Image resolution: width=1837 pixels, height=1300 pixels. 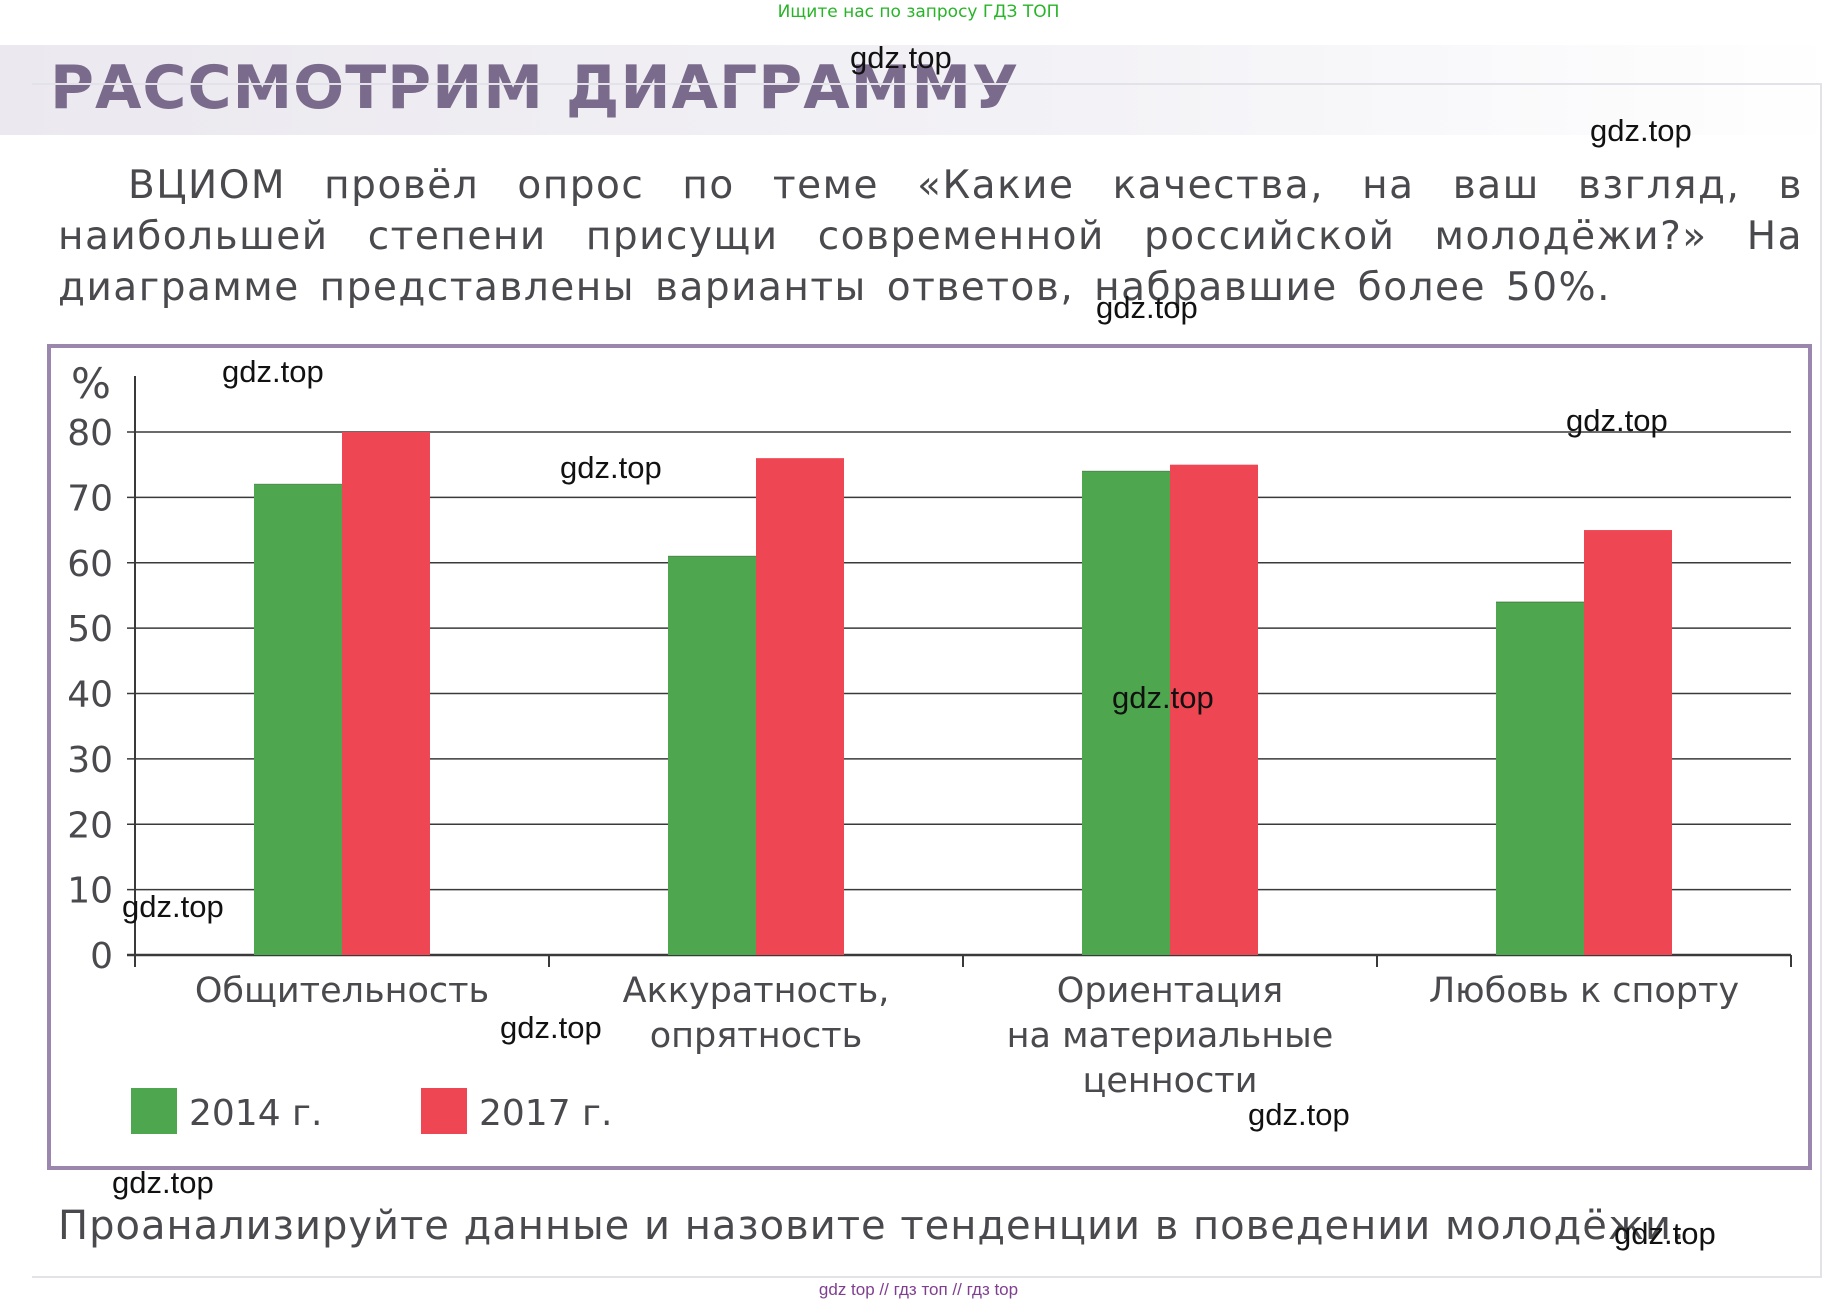 What do you see at coordinates (90, 498) in the screenshot?
I see `y-tick-label: 70` at bounding box center [90, 498].